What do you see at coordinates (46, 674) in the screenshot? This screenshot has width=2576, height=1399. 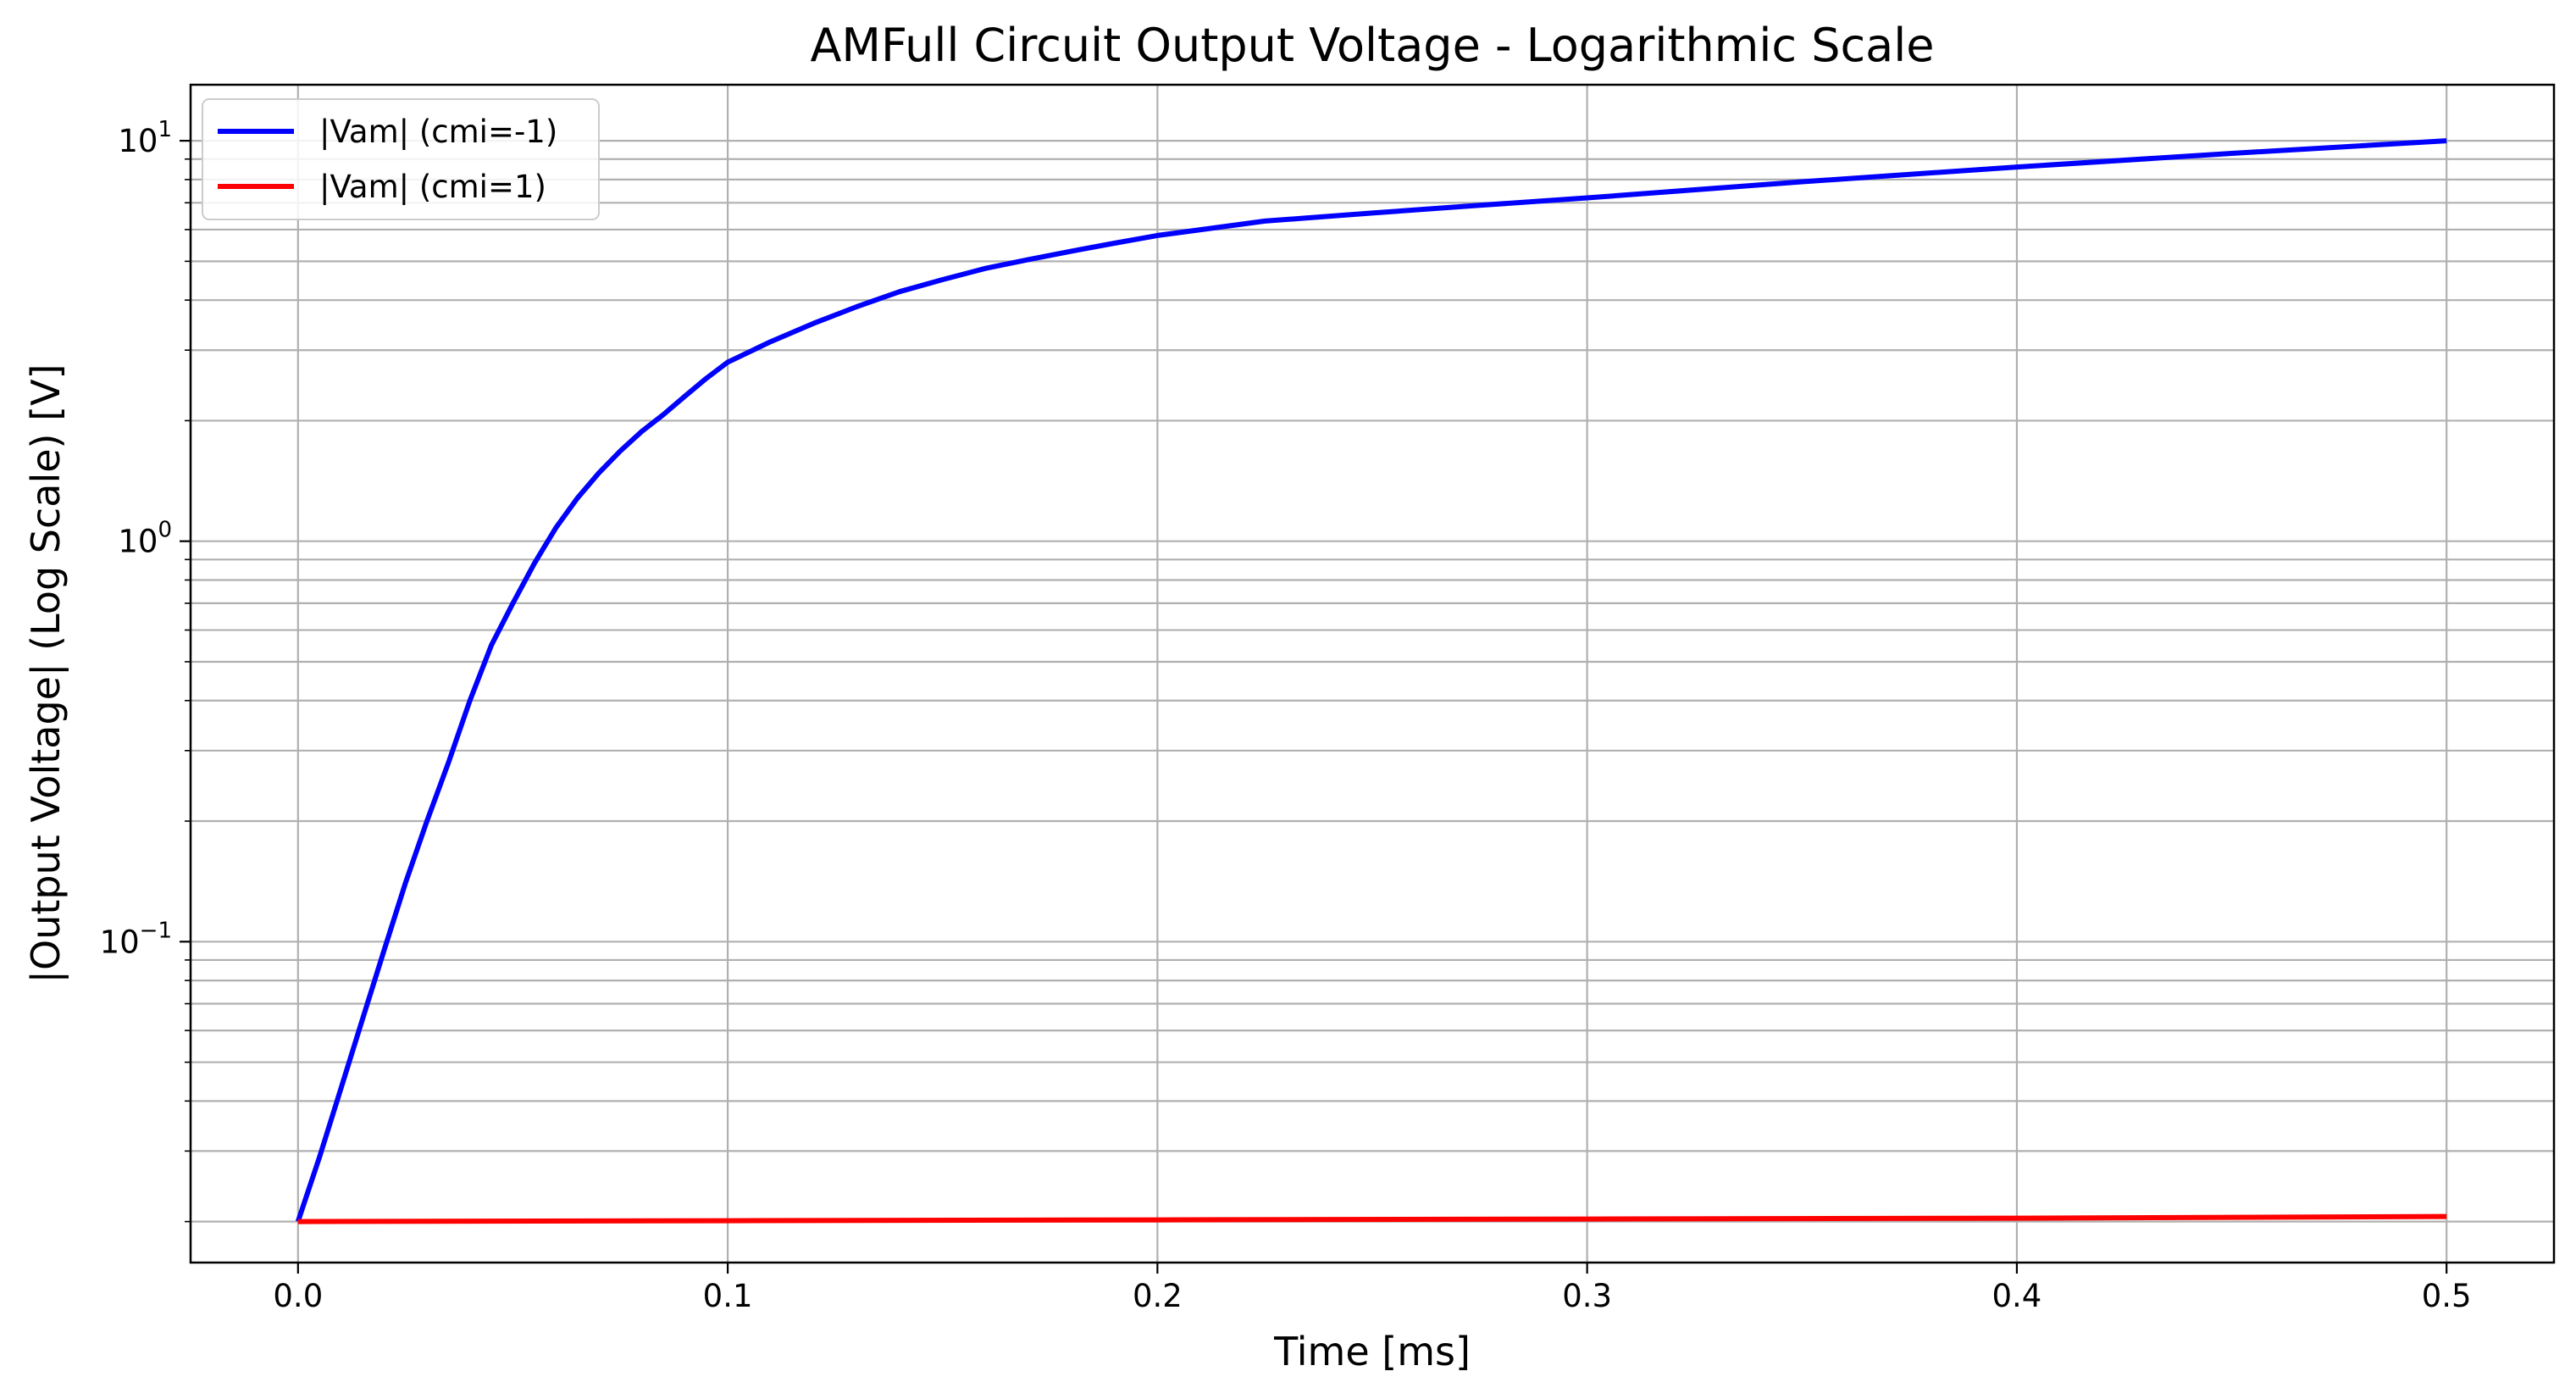 I see `y-axis-label: |Output Voltage| (Log Scale) [V]` at bounding box center [46, 674].